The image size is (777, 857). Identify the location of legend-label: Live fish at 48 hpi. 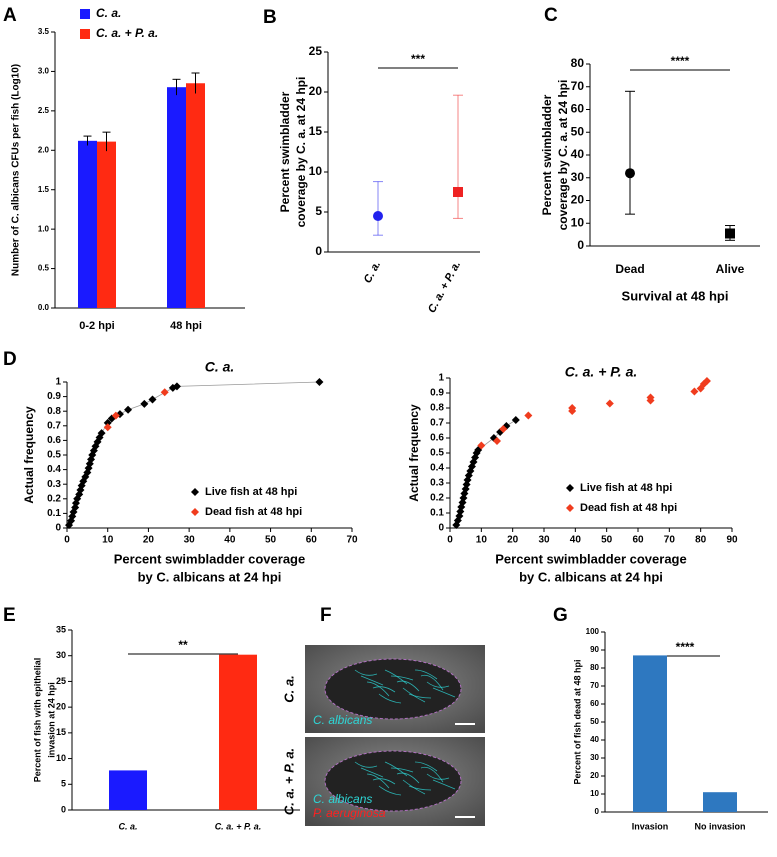
(251, 492).